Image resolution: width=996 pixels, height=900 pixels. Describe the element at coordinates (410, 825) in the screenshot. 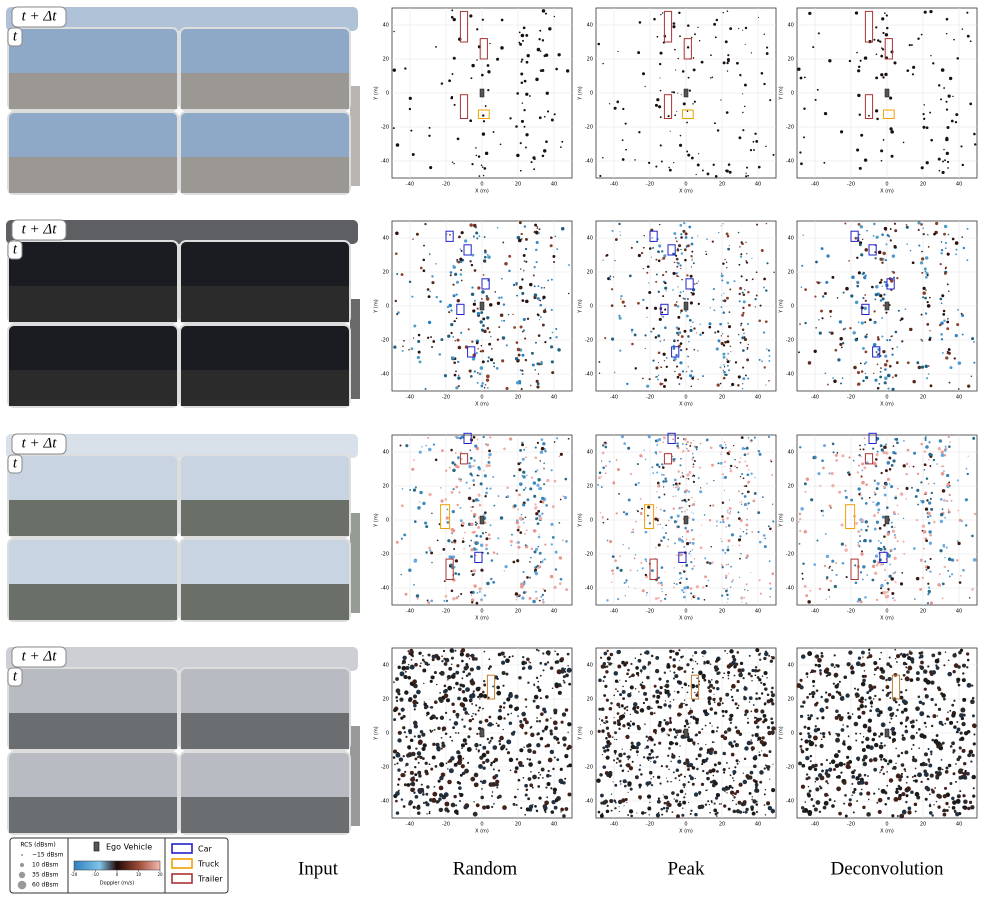

I see `x-tick-label: -40` at that location.